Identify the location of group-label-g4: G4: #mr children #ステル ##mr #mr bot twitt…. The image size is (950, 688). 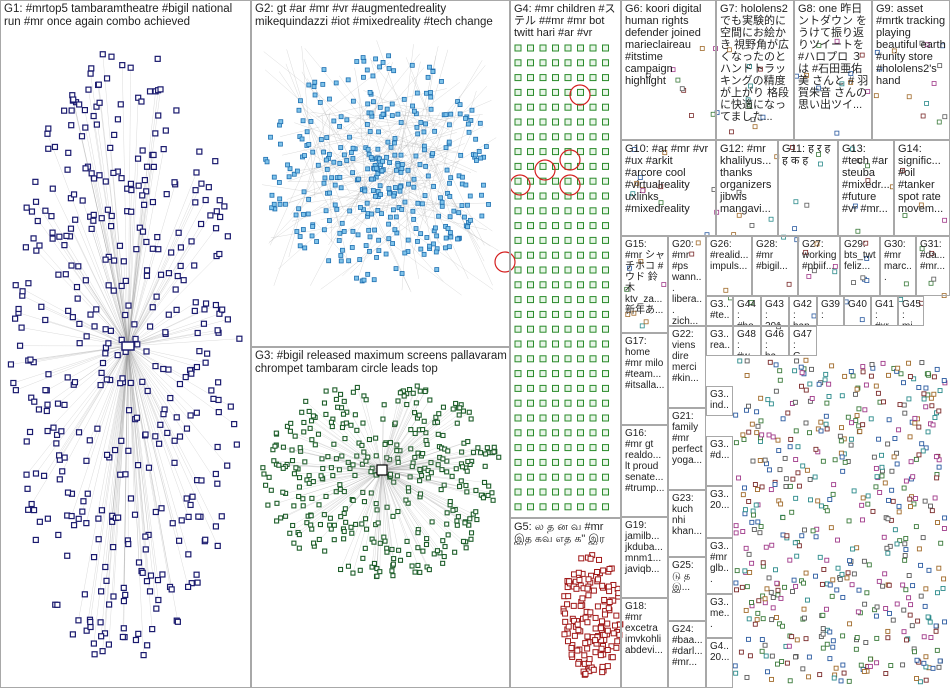
(565, 21).